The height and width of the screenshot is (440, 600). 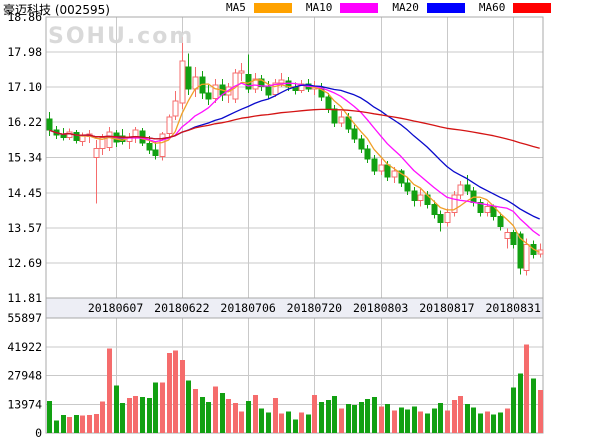 I want to click on volume-tick-label: 27948, so click(x=24, y=376).